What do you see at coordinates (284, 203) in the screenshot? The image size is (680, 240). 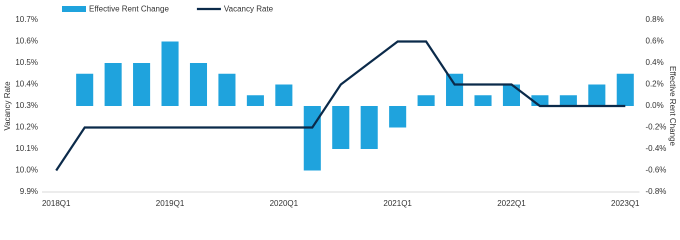 I see `x-tick-label: 2020Q1` at bounding box center [284, 203].